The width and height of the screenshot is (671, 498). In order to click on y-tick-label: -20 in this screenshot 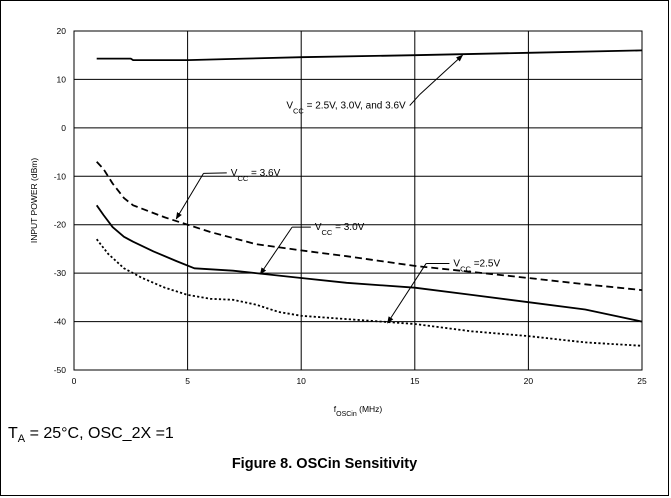, I will do `click(60, 225)`.